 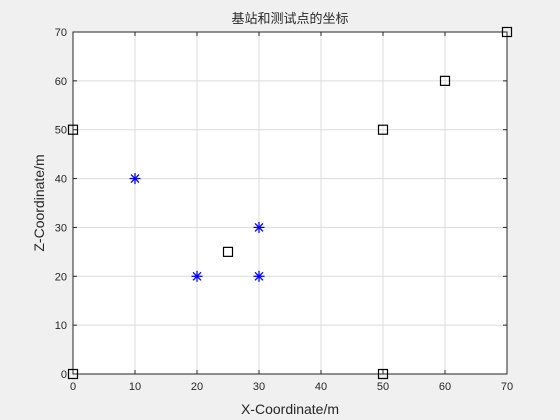 What do you see at coordinates (61, 131) in the screenshot?
I see `y-tick-label: 50` at bounding box center [61, 131].